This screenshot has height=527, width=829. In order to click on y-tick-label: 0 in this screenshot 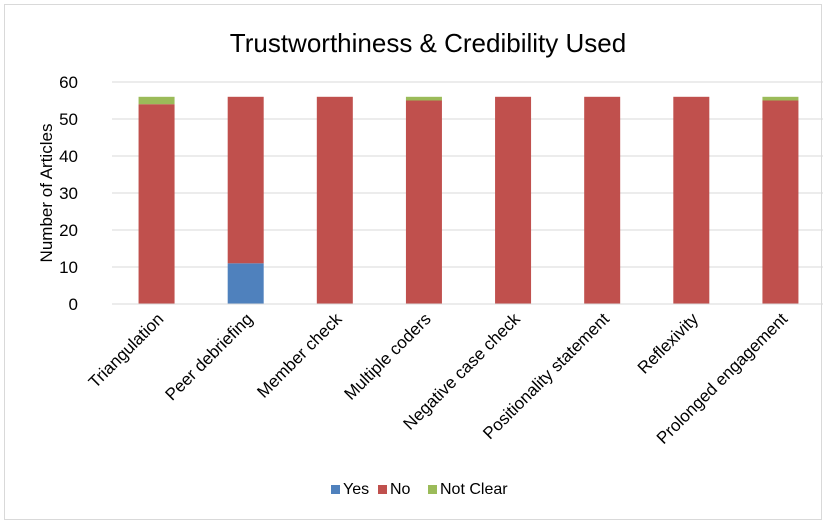, I will do `click(73, 304)`.